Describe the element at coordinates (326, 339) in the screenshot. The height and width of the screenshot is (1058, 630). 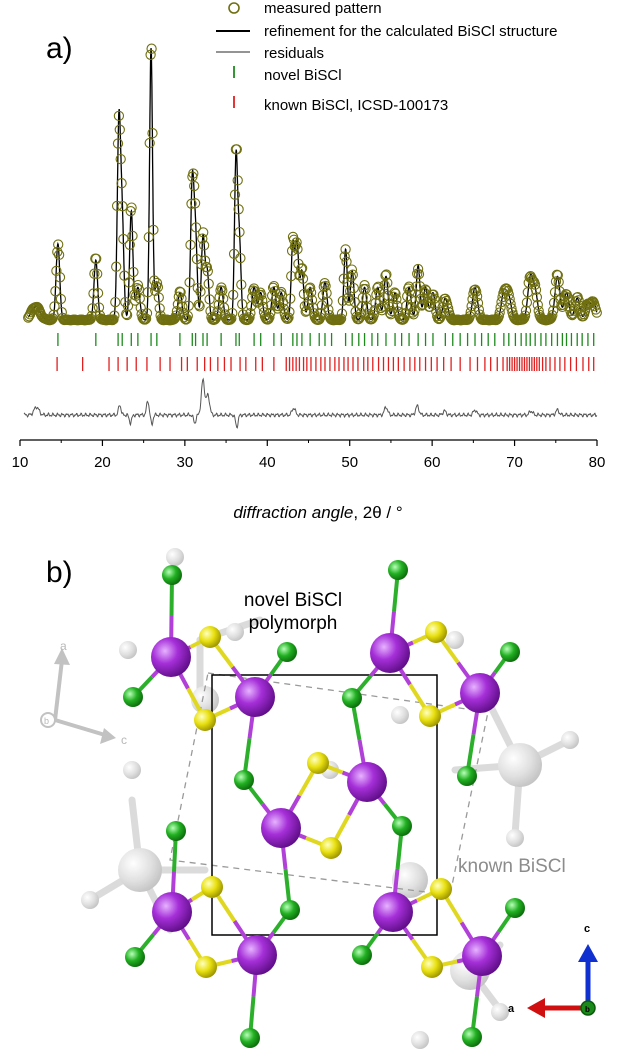
I see `novel-reflection-ticks` at that location.